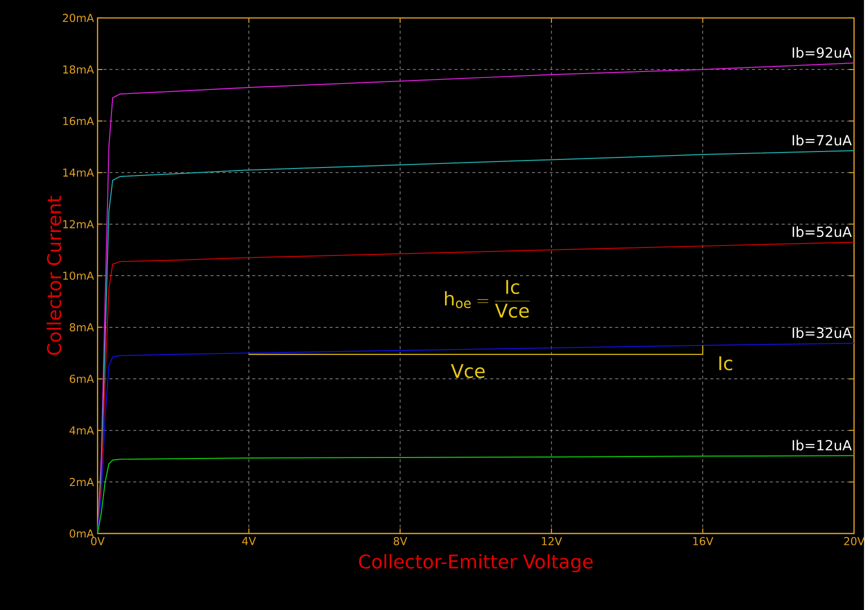 Image resolution: width=868 pixels, height=610 pixels. What do you see at coordinates (552, 541) in the screenshot?
I see `x-tick-label: 12V` at bounding box center [552, 541].